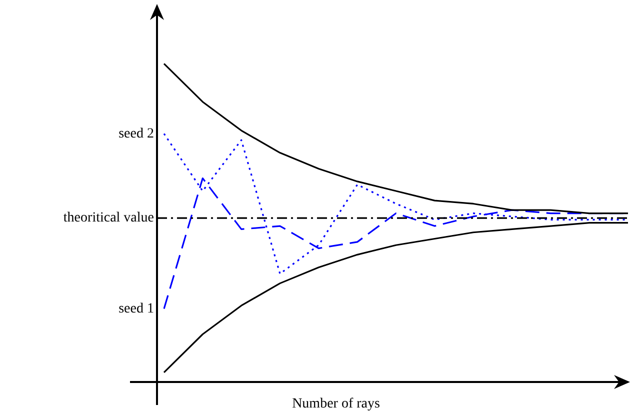  I want to click on x-axis-title: Number of rays, so click(336, 404).